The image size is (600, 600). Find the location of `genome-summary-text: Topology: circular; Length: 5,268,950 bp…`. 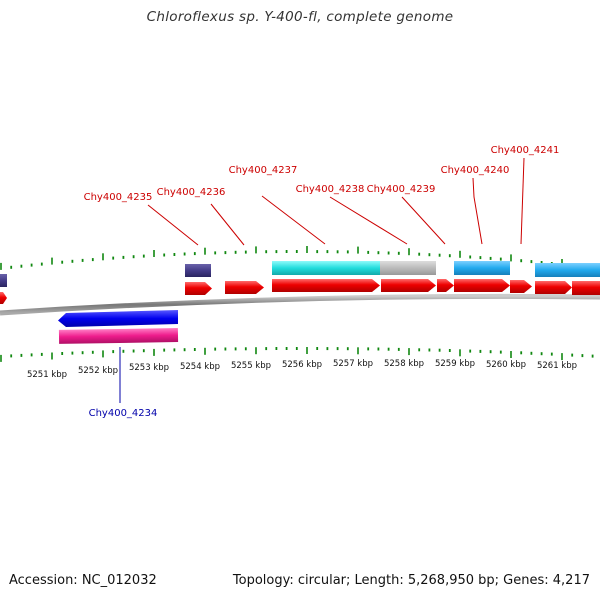

genome-summary-text: Topology: circular; Length: 5,268,950 bp… is located at coordinates (411, 580).